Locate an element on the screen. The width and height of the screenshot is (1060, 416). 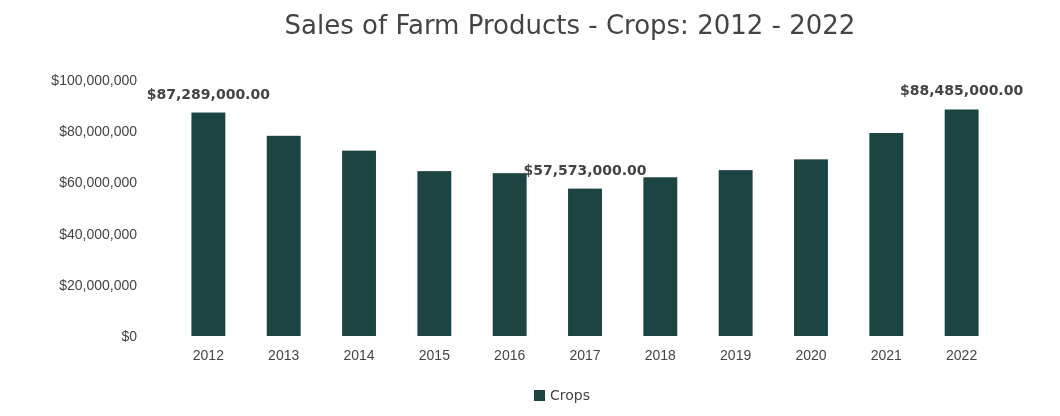
y-tick-label: $0 is located at coordinates (129, 335).